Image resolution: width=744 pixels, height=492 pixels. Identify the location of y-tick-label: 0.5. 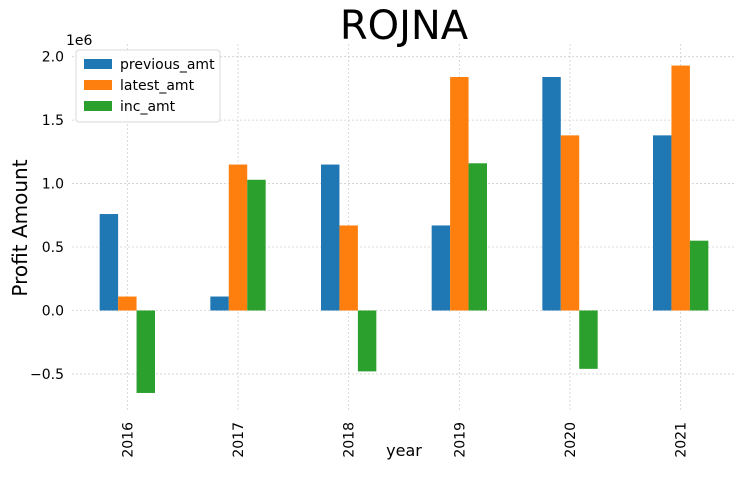
(53, 248).